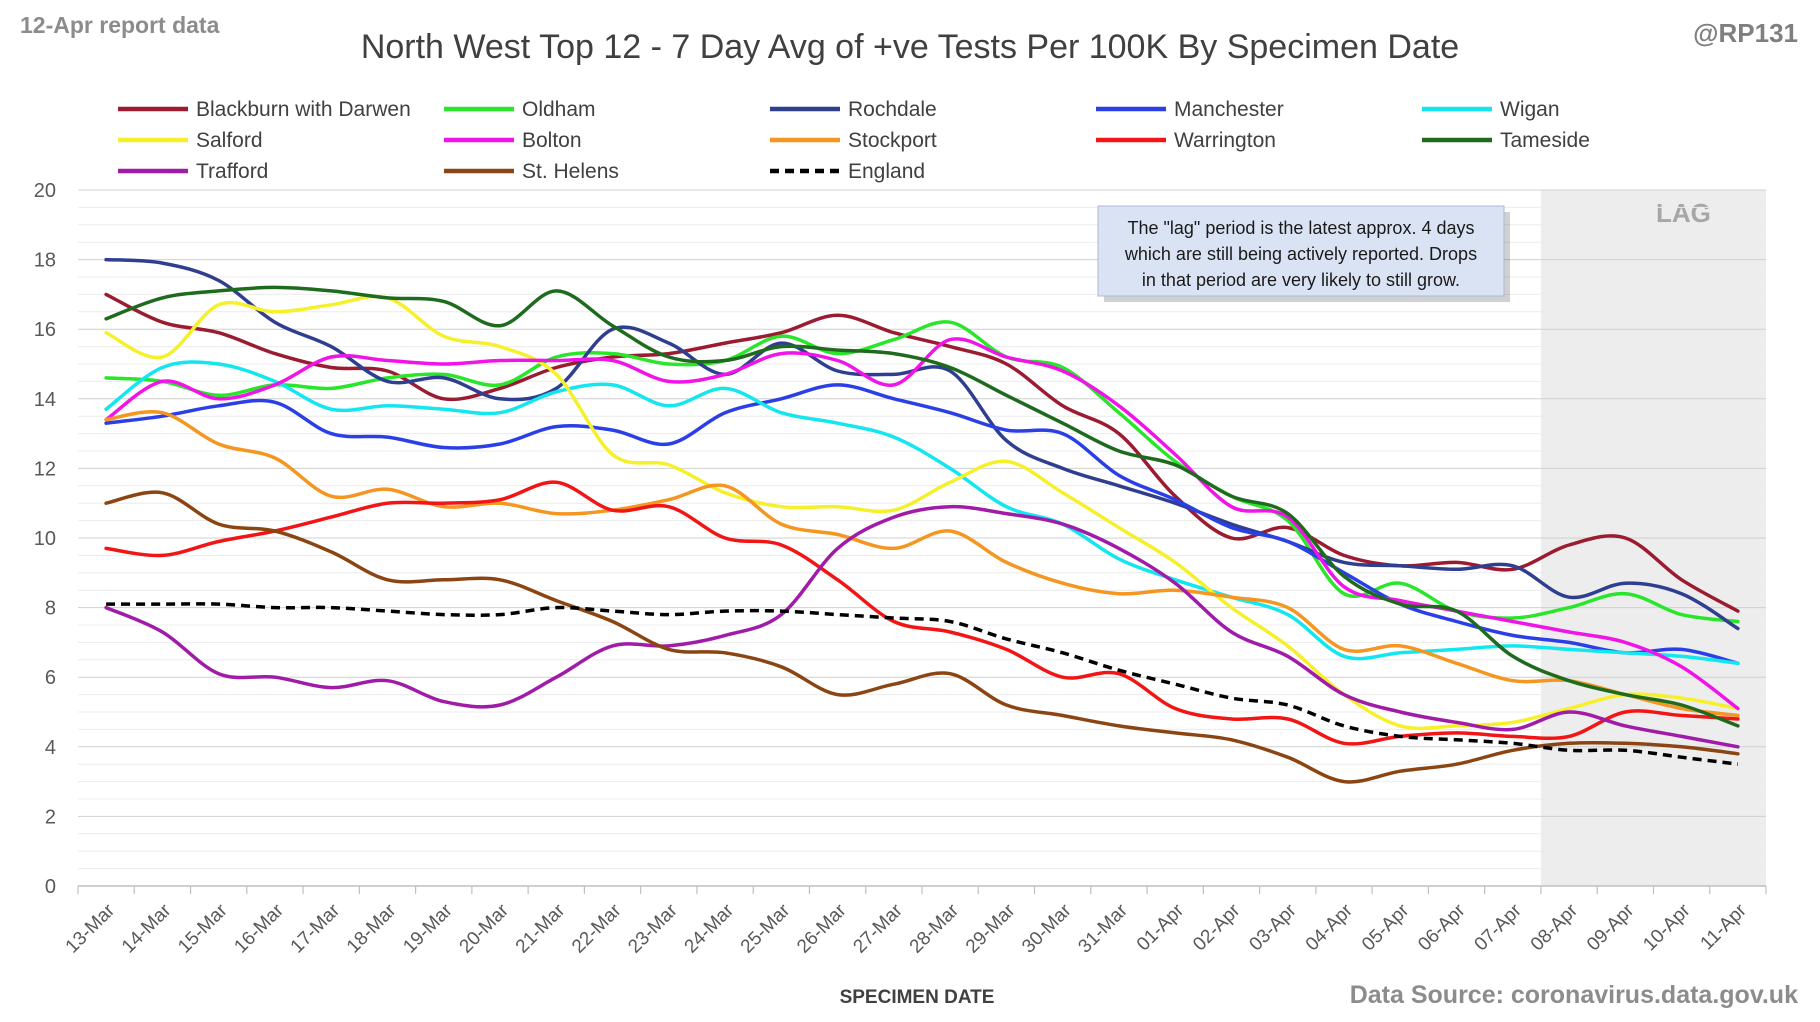  I want to click on y-tick-label: 20, so click(45, 191).